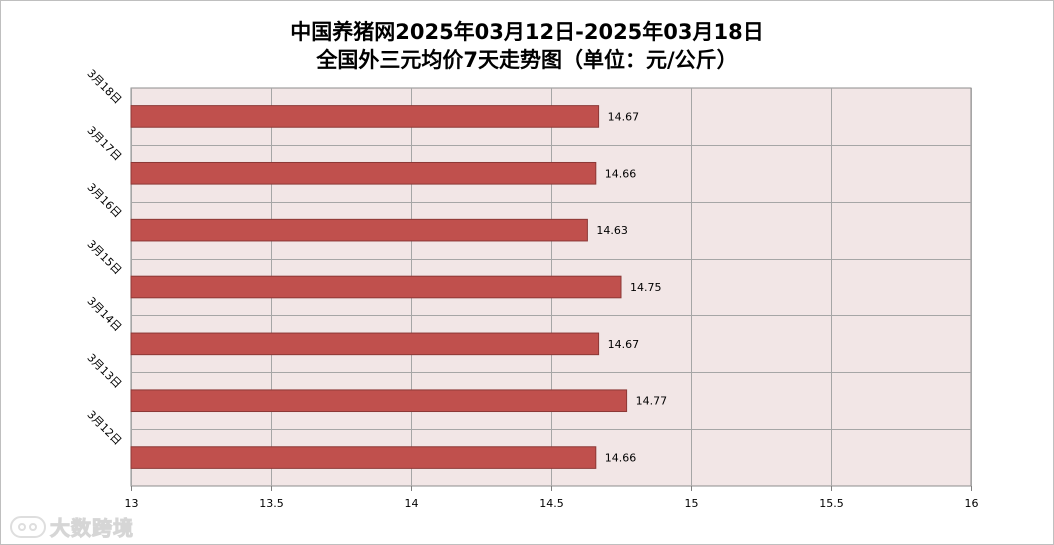 This screenshot has height=545, width=1054. What do you see at coordinates (527, 60) in the screenshot?
I see `chart-title-line2: 全国外三元均价7天走势图（单位：元/公斤）` at bounding box center [527, 60].